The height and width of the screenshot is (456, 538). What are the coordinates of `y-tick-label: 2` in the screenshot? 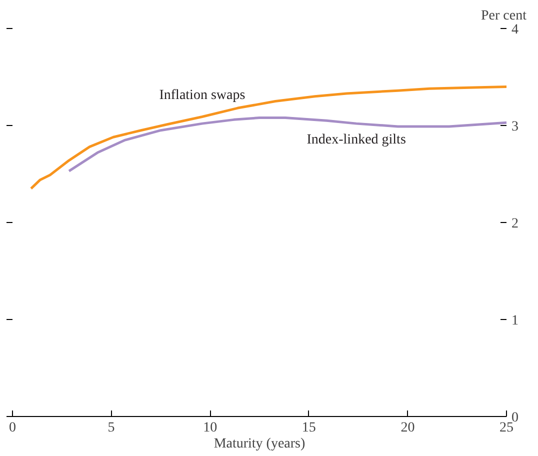 It's located at (515, 224).